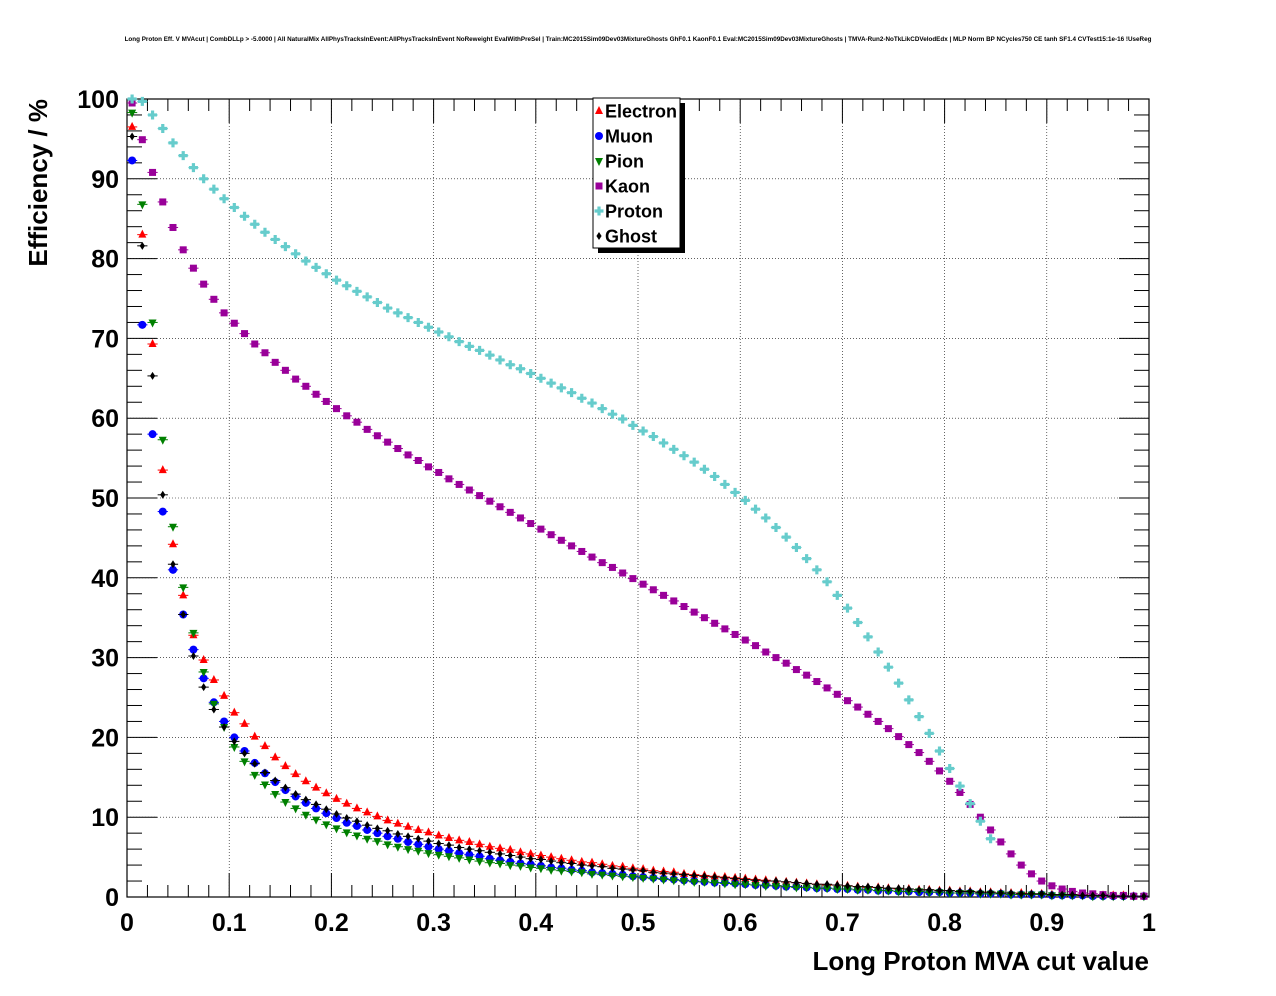  Describe the element at coordinates (638, 175) in the screenshot. I see `legend: Electron Muon Pion Kaon Proton Ghost` at that location.